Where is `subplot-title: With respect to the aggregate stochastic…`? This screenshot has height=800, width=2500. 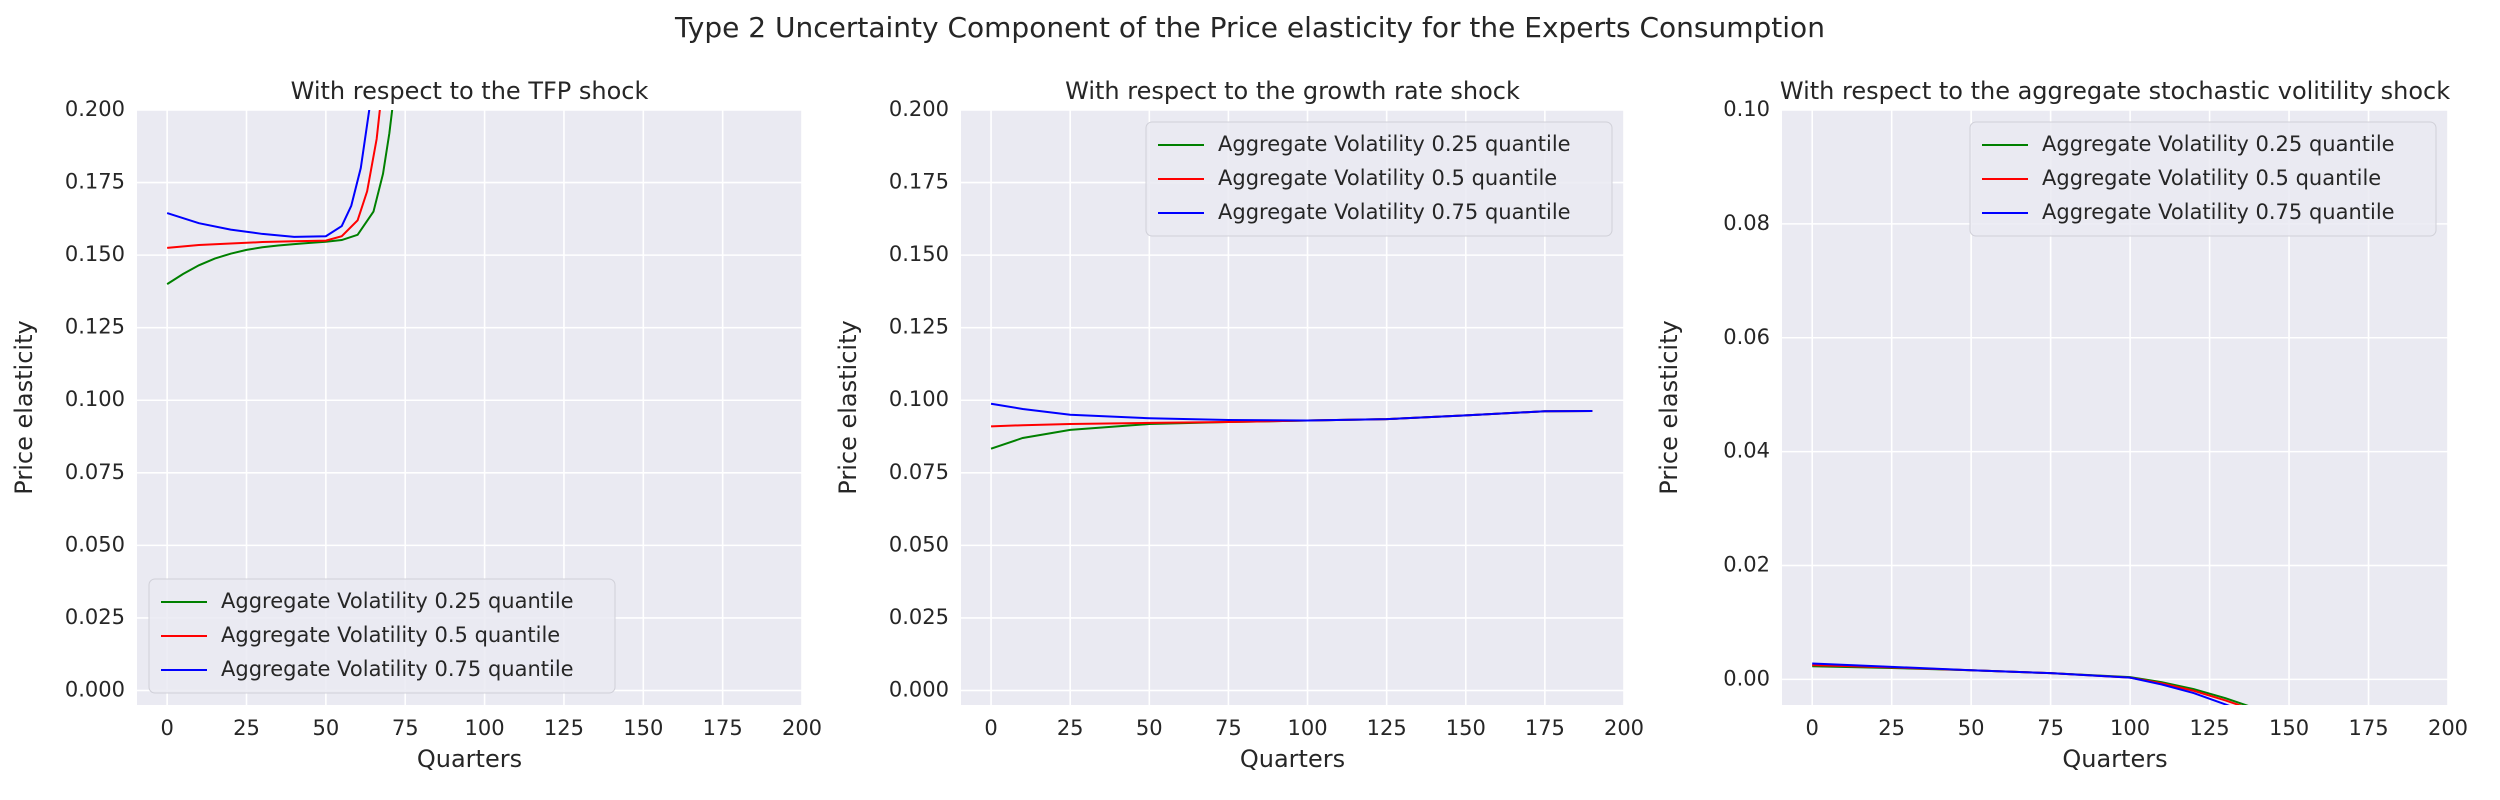
subplot-title: With respect to the aggregate stochastic… is located at coordinates (2115, 91).